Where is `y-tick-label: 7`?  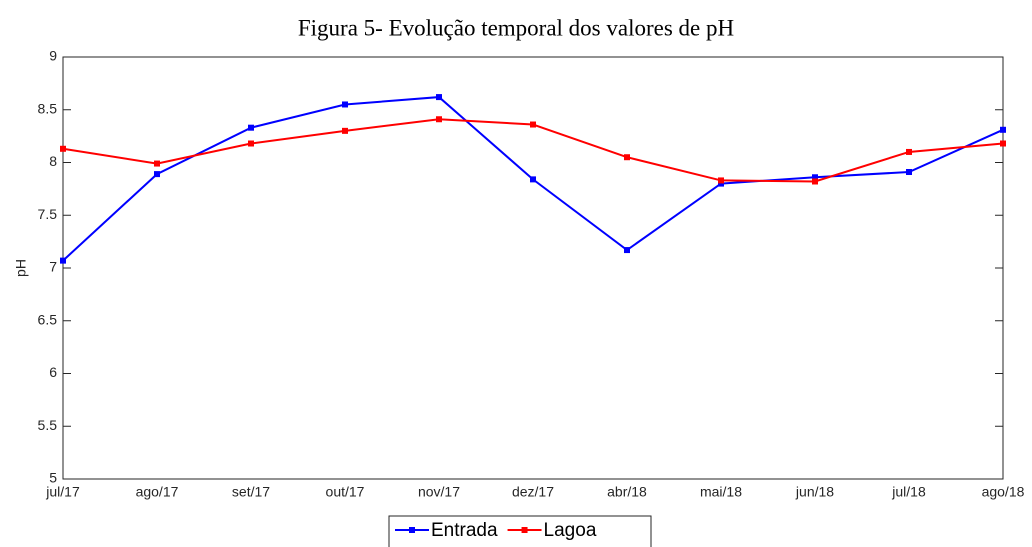 y-tick-label: 7 is located at coordinates (53, 267).